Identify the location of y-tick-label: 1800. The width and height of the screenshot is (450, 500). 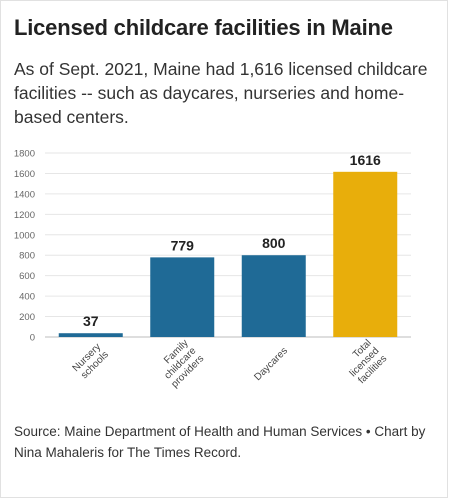
(24, 154).